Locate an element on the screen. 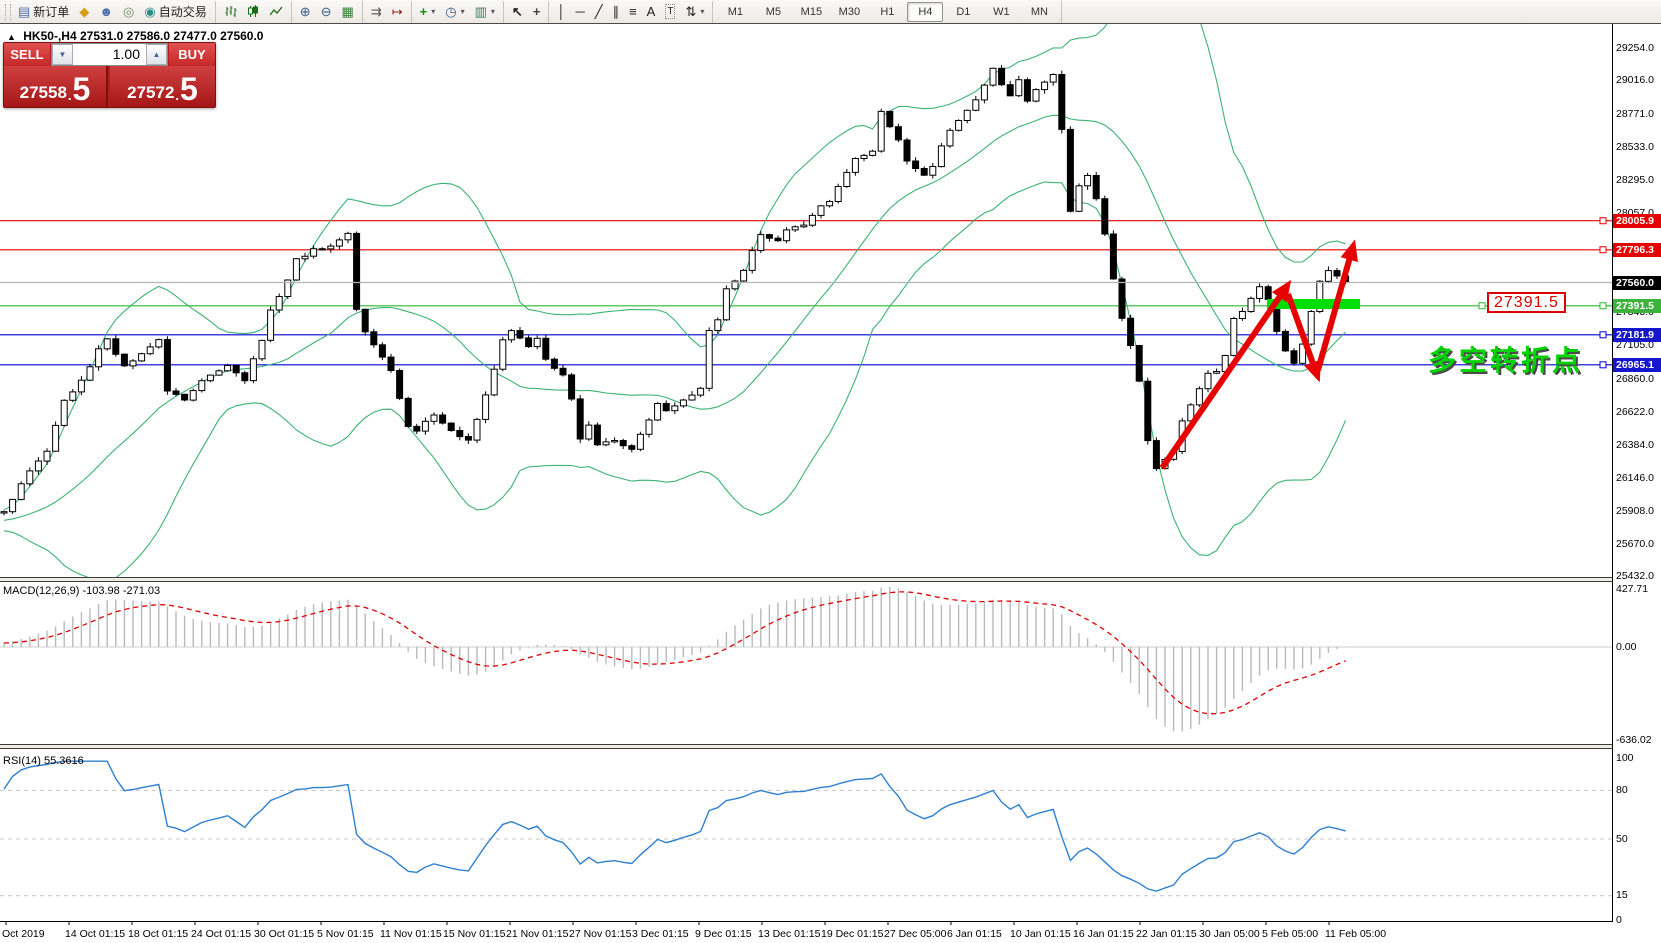  trendline-tool-button: ╱ is located at coordinates (599, 12).